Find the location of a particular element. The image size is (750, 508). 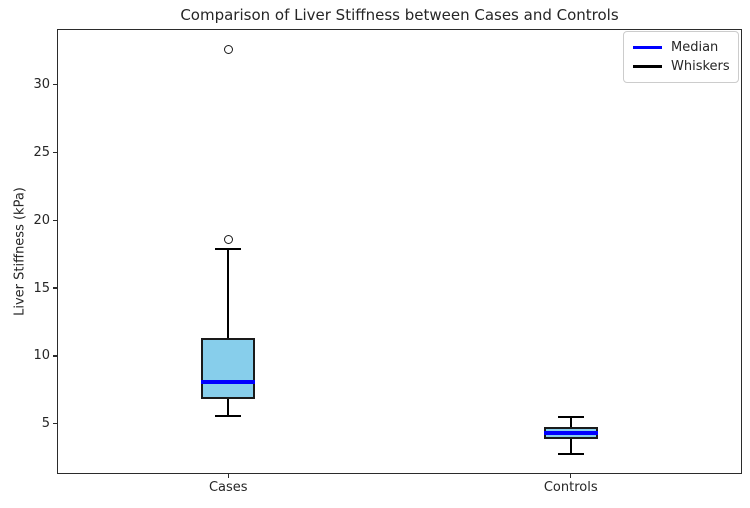

legend-label-median: Median is located at coordinates (695, 47).